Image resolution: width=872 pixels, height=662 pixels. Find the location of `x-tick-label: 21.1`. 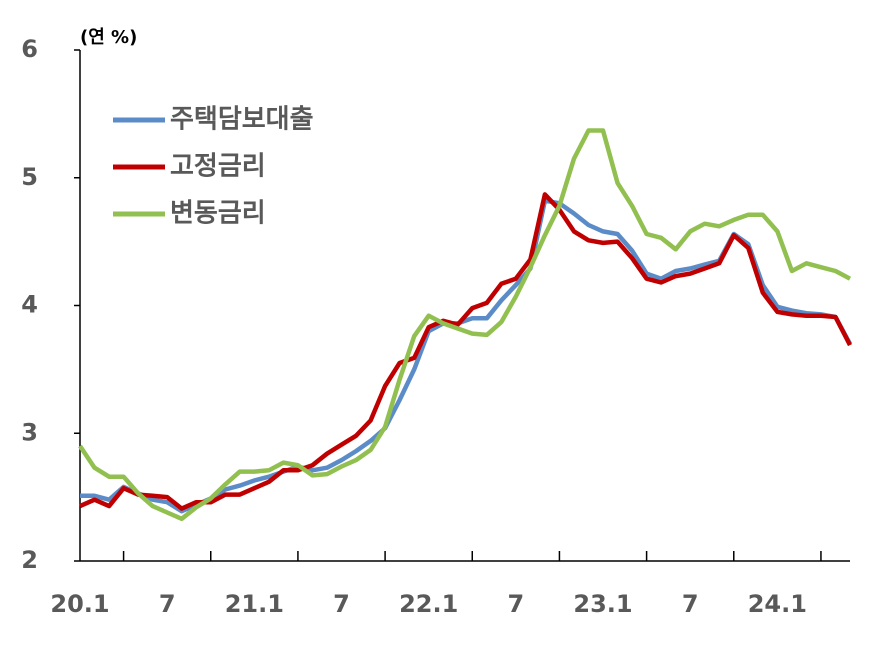

x-tick-label: 21.1 is located at coordinates (254, 604).